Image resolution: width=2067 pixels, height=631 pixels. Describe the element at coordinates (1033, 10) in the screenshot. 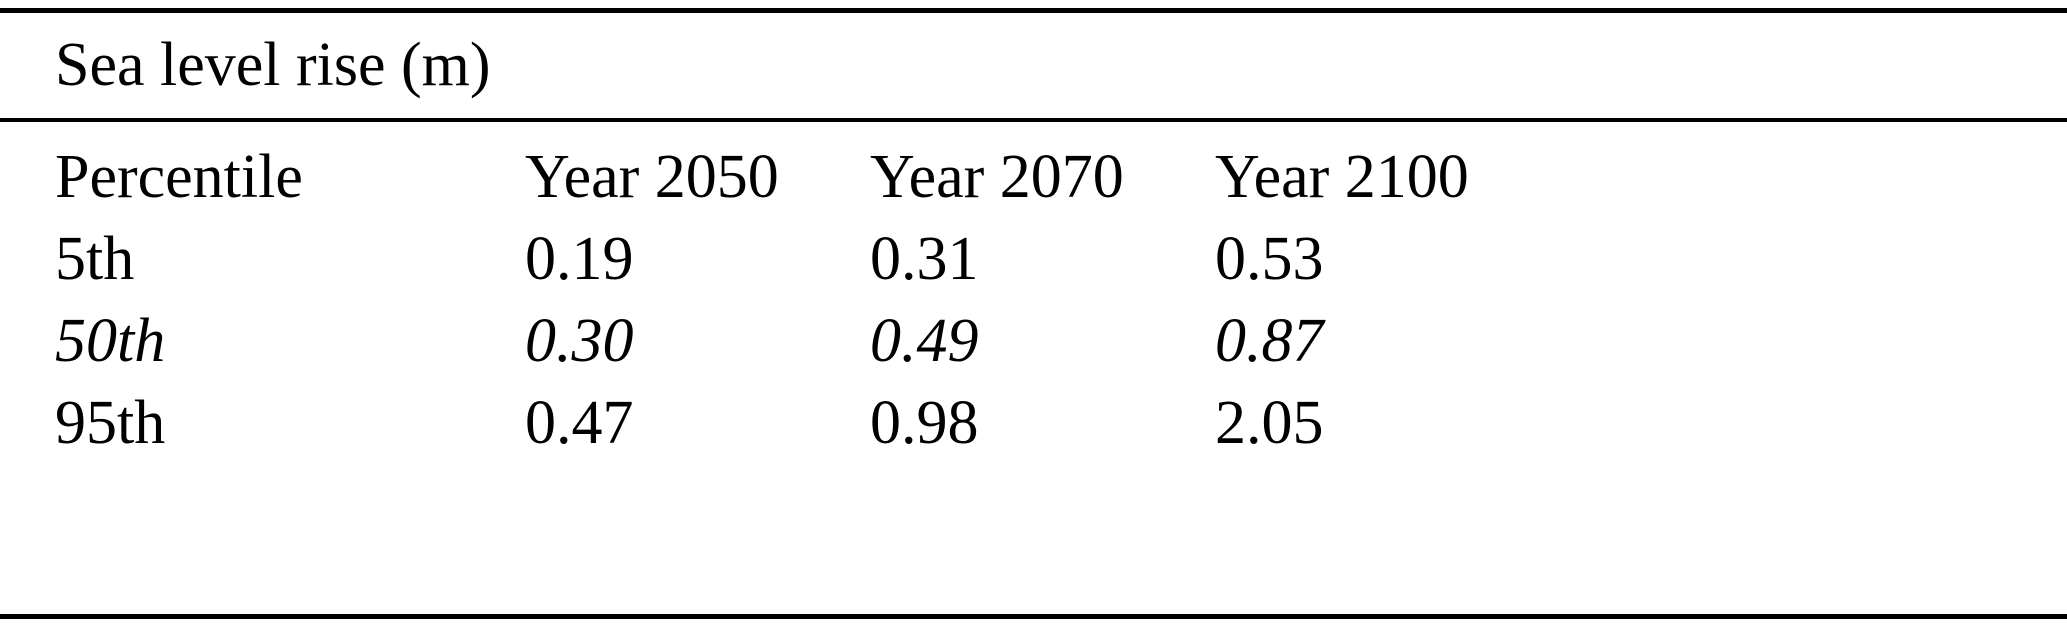

I see `table-top-rule` at that location.